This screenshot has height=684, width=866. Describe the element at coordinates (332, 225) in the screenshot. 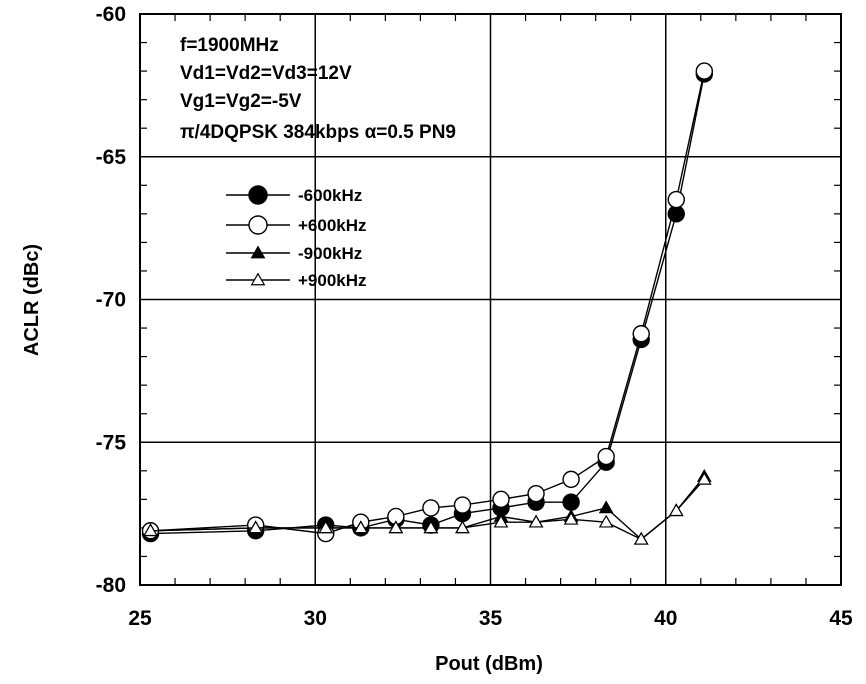

I see `legend-label: +600kHz` at that location.